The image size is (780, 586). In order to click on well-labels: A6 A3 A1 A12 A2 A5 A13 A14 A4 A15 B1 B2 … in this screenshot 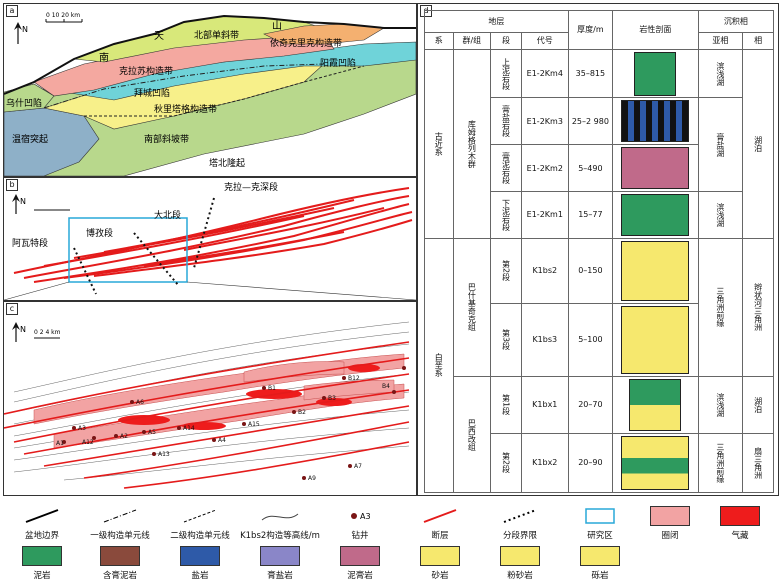, I will do `click(223, 428)`.